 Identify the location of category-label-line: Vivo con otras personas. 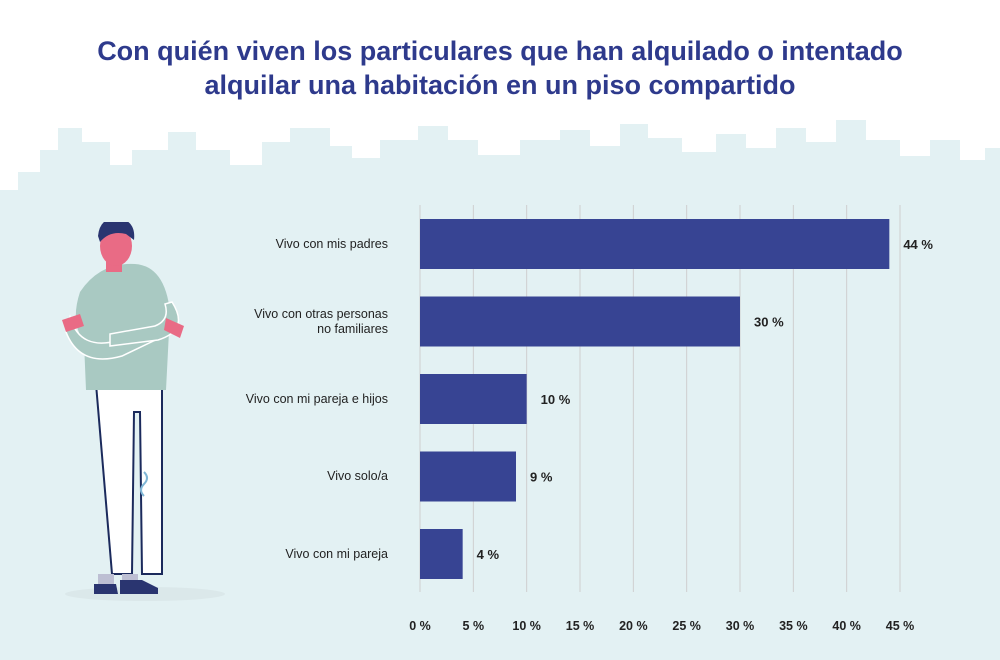
(321, 313).